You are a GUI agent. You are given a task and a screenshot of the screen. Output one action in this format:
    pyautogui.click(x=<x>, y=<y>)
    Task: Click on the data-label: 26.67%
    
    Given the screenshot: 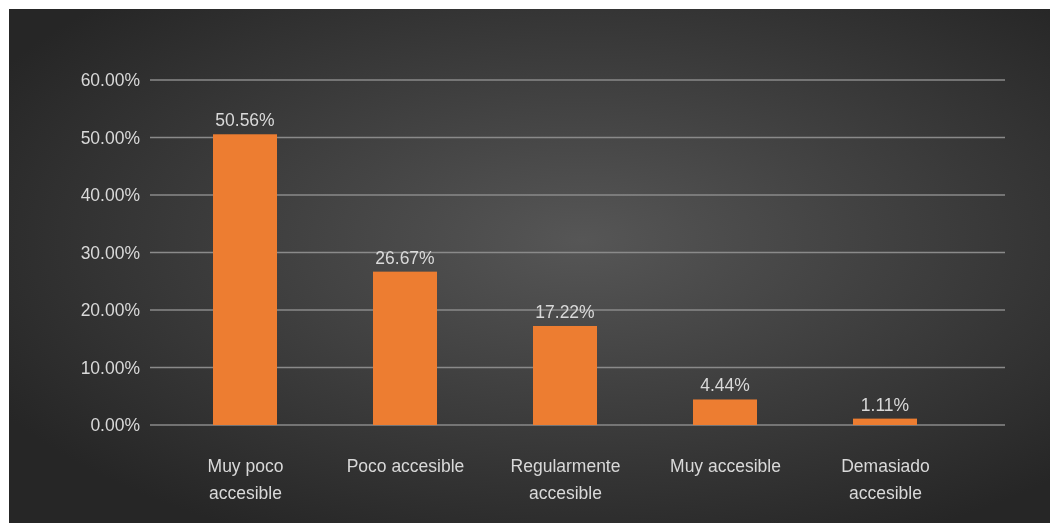 What is the action you would take?
    pyautogui.click(x=405, y=257)
    